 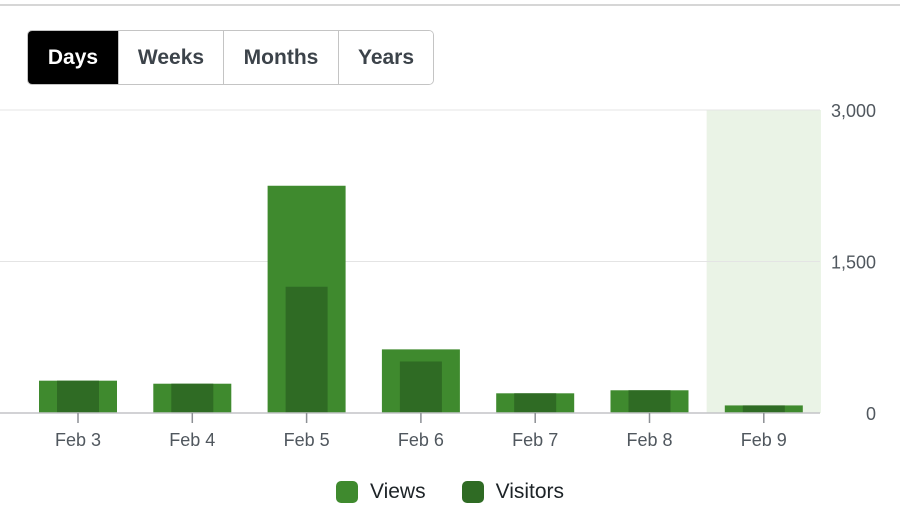 I want to click on legend-item-visitors: Visitors, so click(x=513, y=492).